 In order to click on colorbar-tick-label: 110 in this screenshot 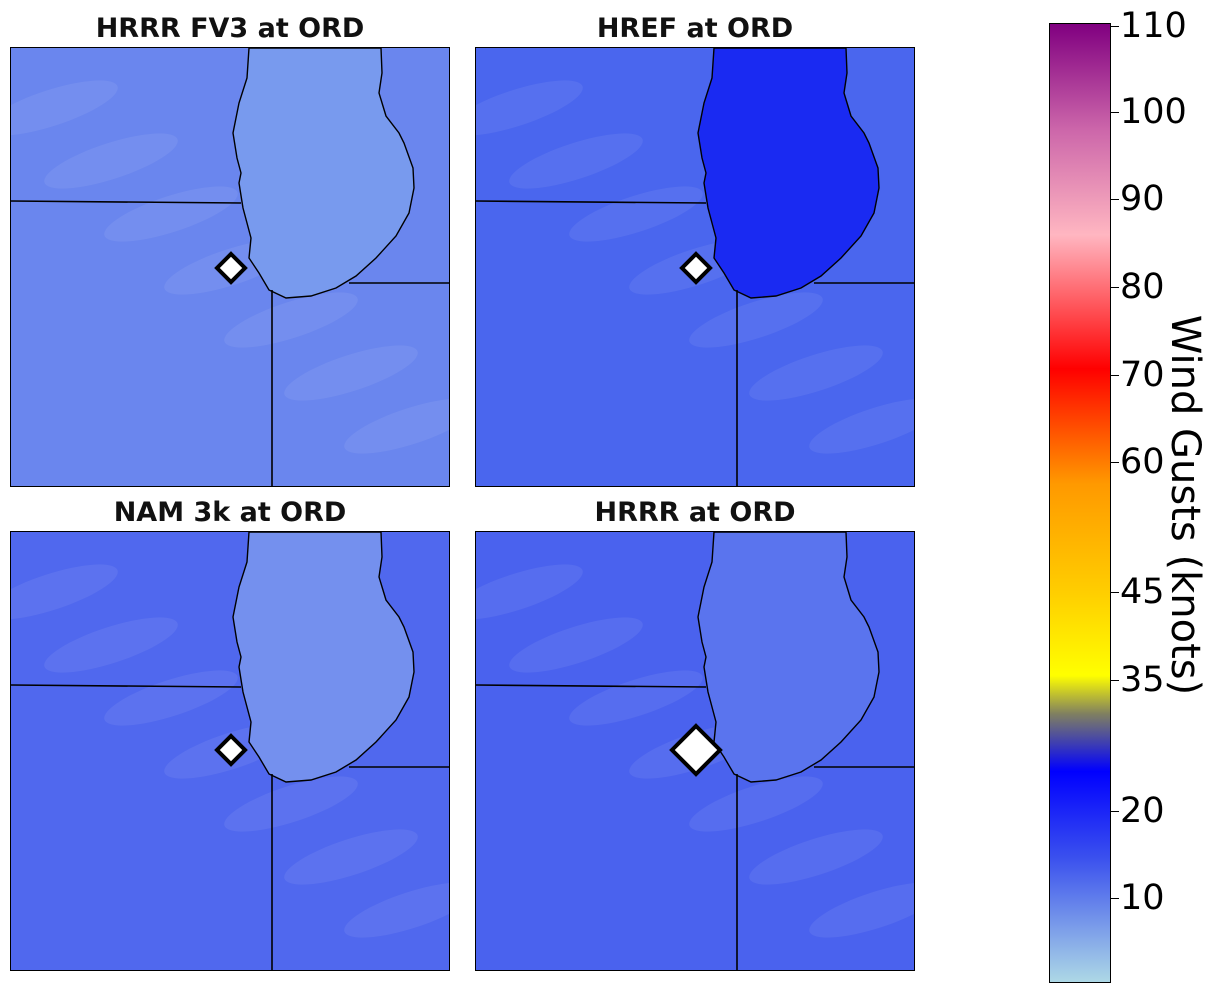, I will do `click(1153, 26)`.